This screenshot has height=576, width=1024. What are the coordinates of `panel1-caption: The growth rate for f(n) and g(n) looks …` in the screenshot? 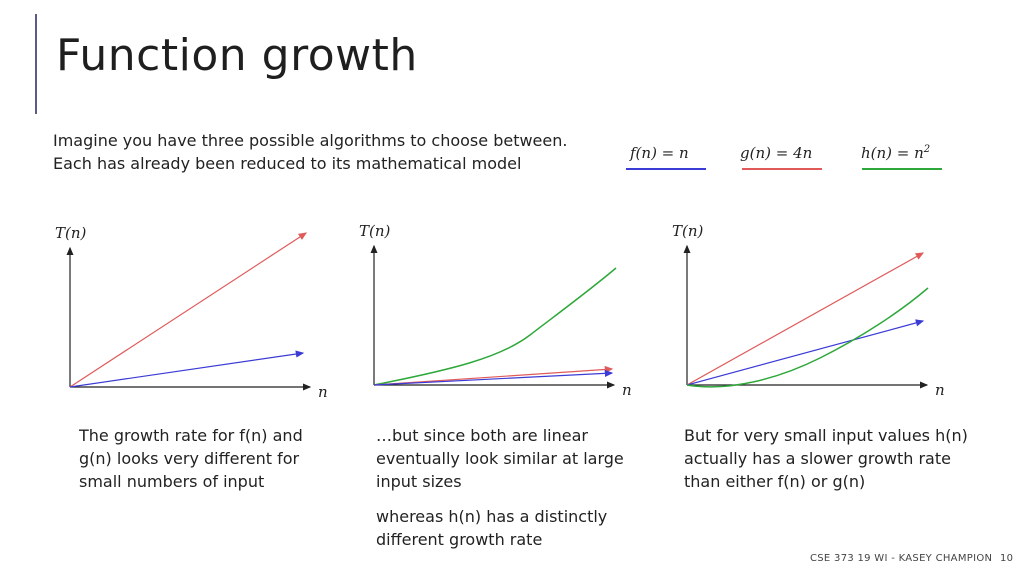 It's located at (191, 458).